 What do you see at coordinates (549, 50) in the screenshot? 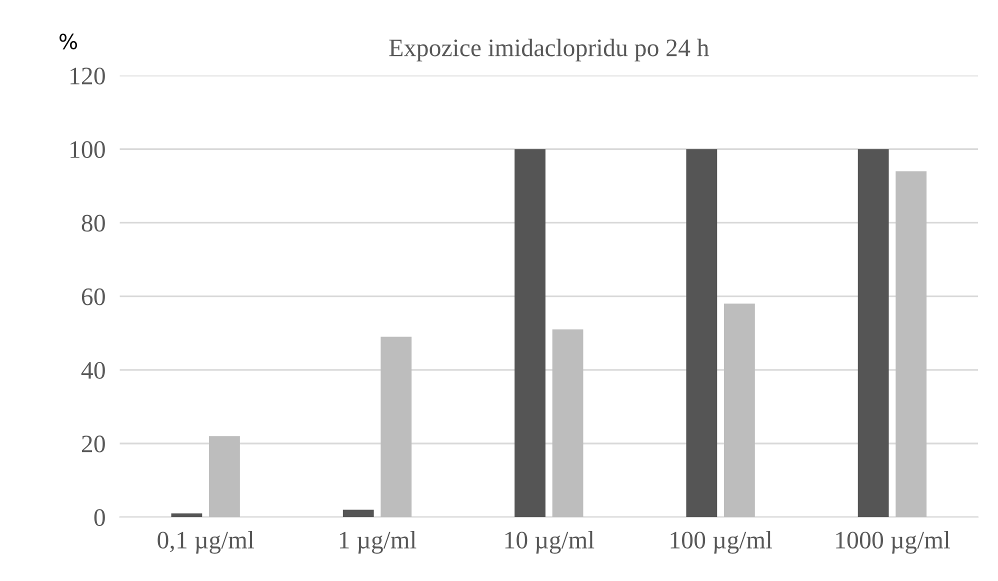
I see `chart-title: Expozice imidaclopridu po 24 h` at bounding box center [549, 50].